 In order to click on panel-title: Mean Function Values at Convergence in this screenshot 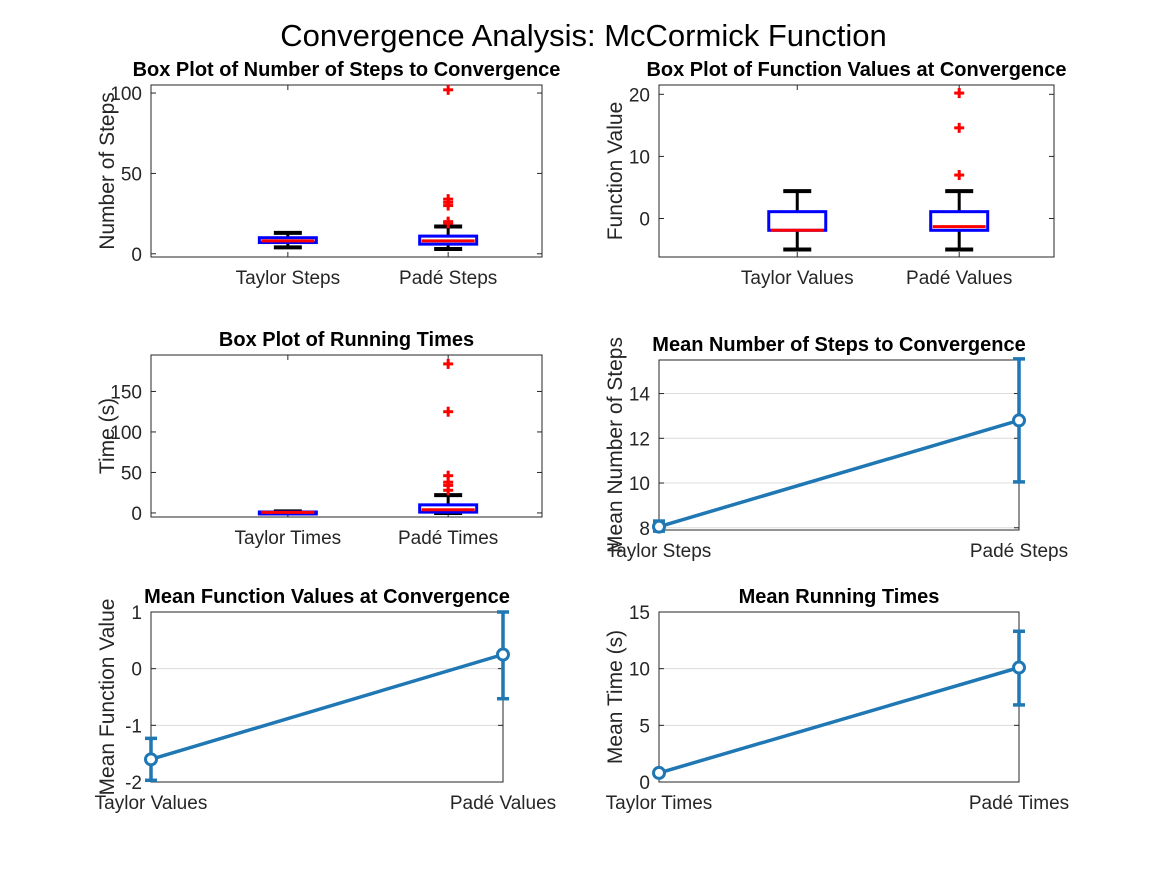, I will do `click(327, 597)`.